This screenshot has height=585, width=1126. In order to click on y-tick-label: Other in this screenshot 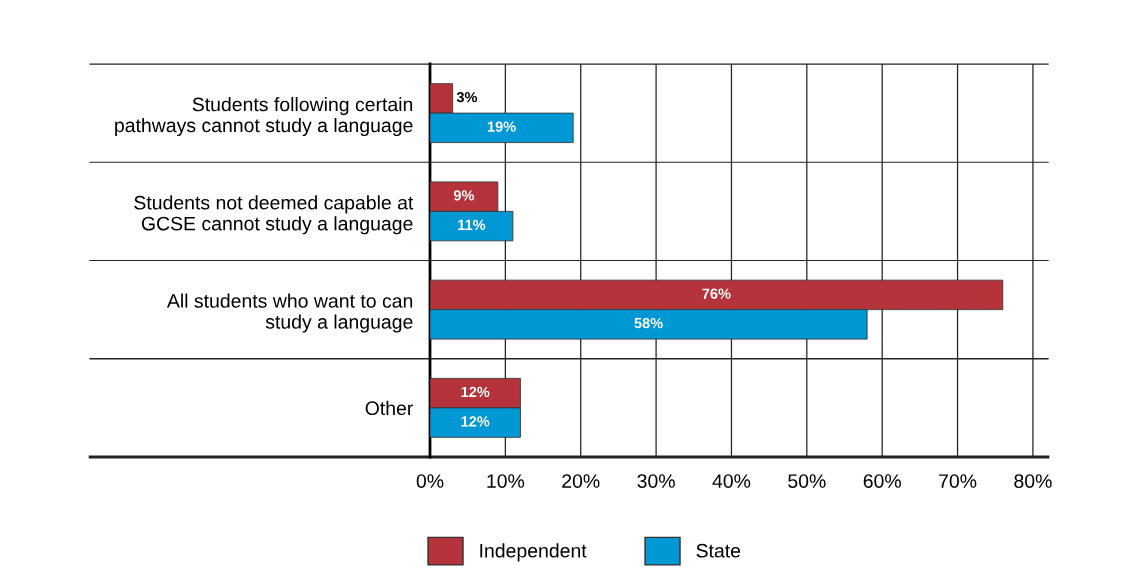, I will do `click(389, 408)`.